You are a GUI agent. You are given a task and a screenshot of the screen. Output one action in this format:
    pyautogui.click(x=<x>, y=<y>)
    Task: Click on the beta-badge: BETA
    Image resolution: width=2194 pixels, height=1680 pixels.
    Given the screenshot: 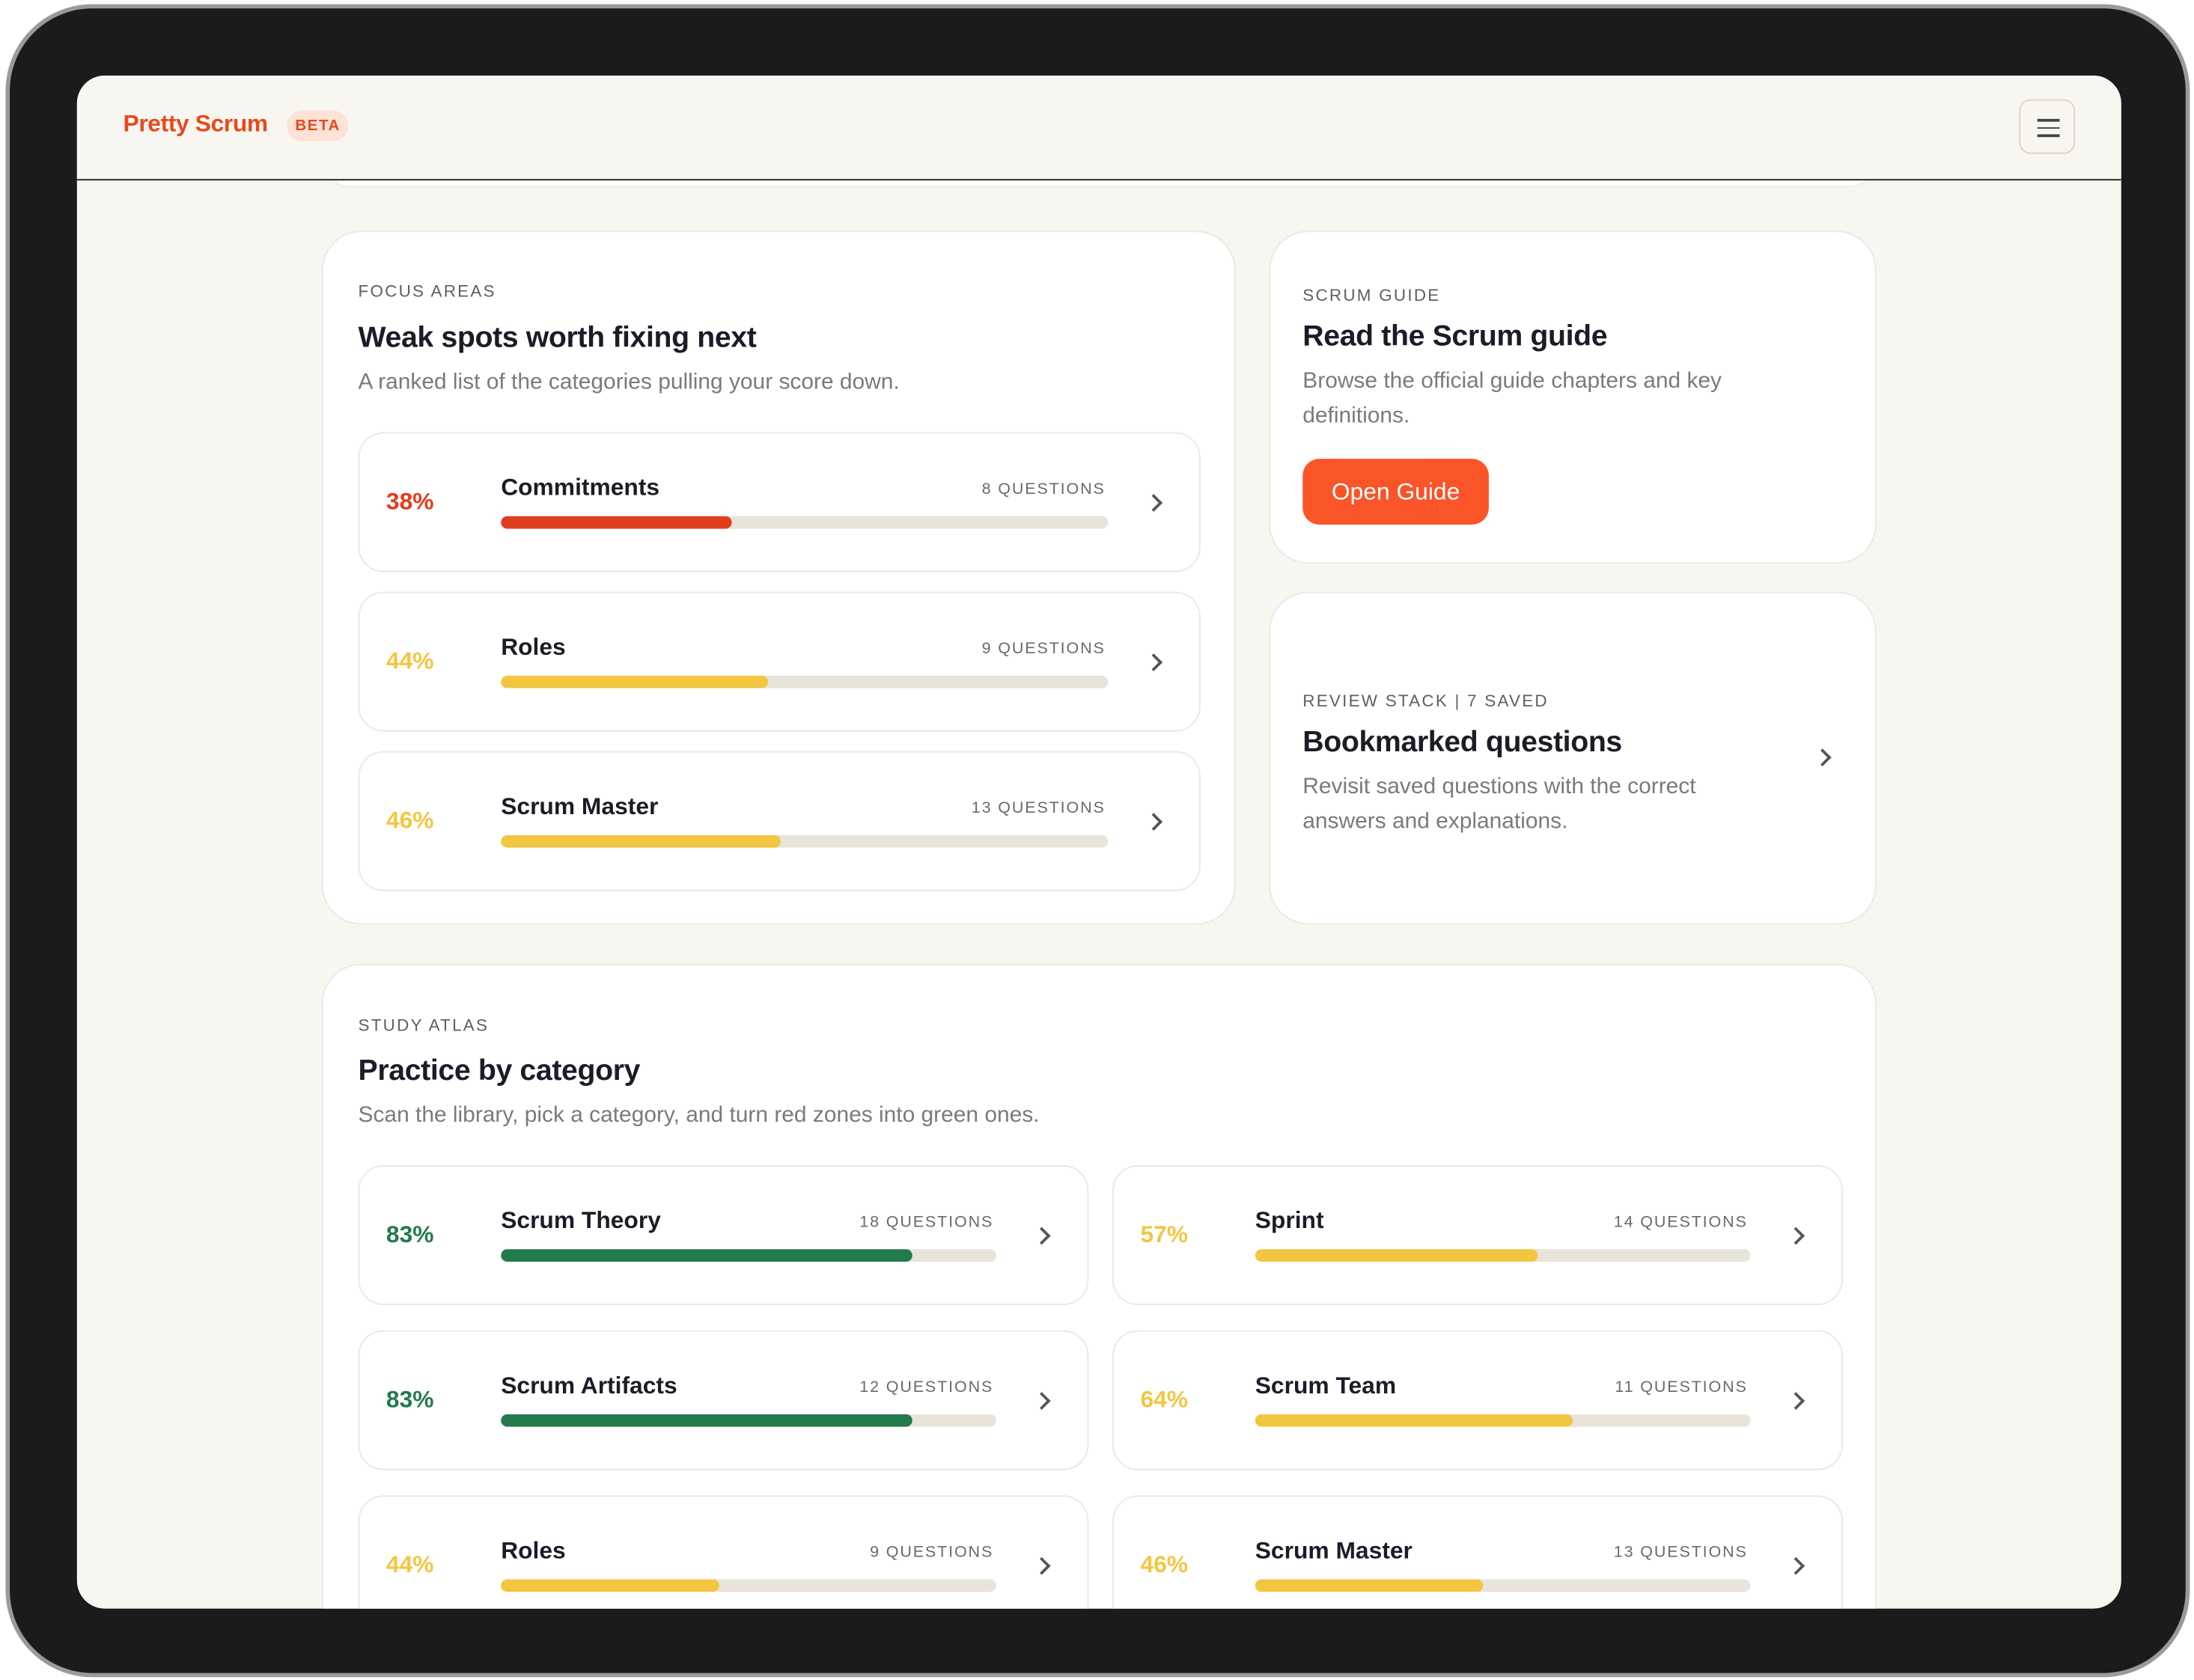 What is the action you would take?
    pyautogui.click(x=318, y=125)
    